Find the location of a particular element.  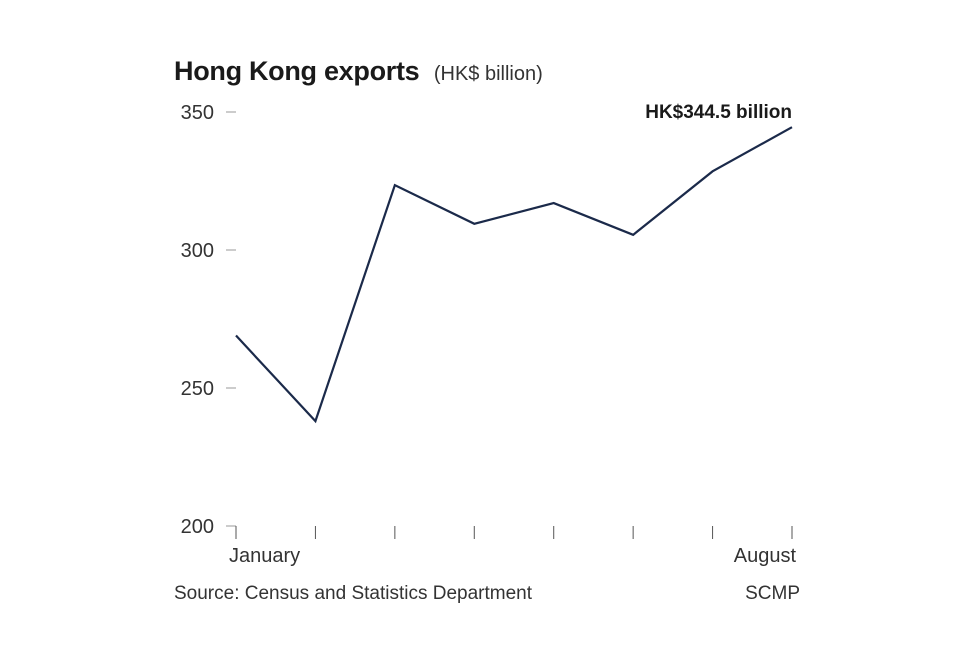

chart-source: Source: Census and Statistics Department is located at coordinates (353, 593).